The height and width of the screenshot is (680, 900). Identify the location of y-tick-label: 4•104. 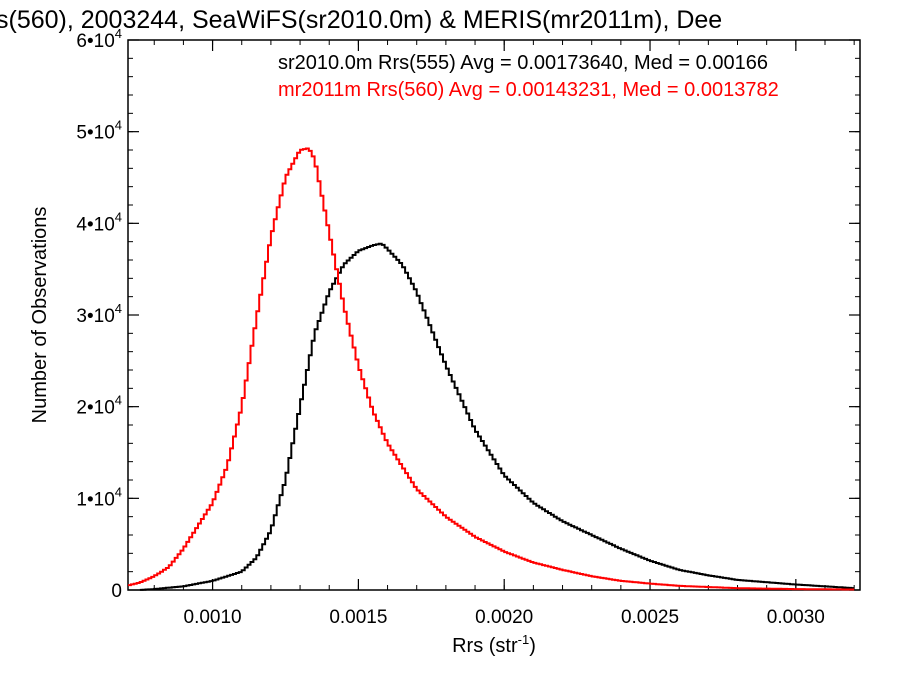
(99, 222).